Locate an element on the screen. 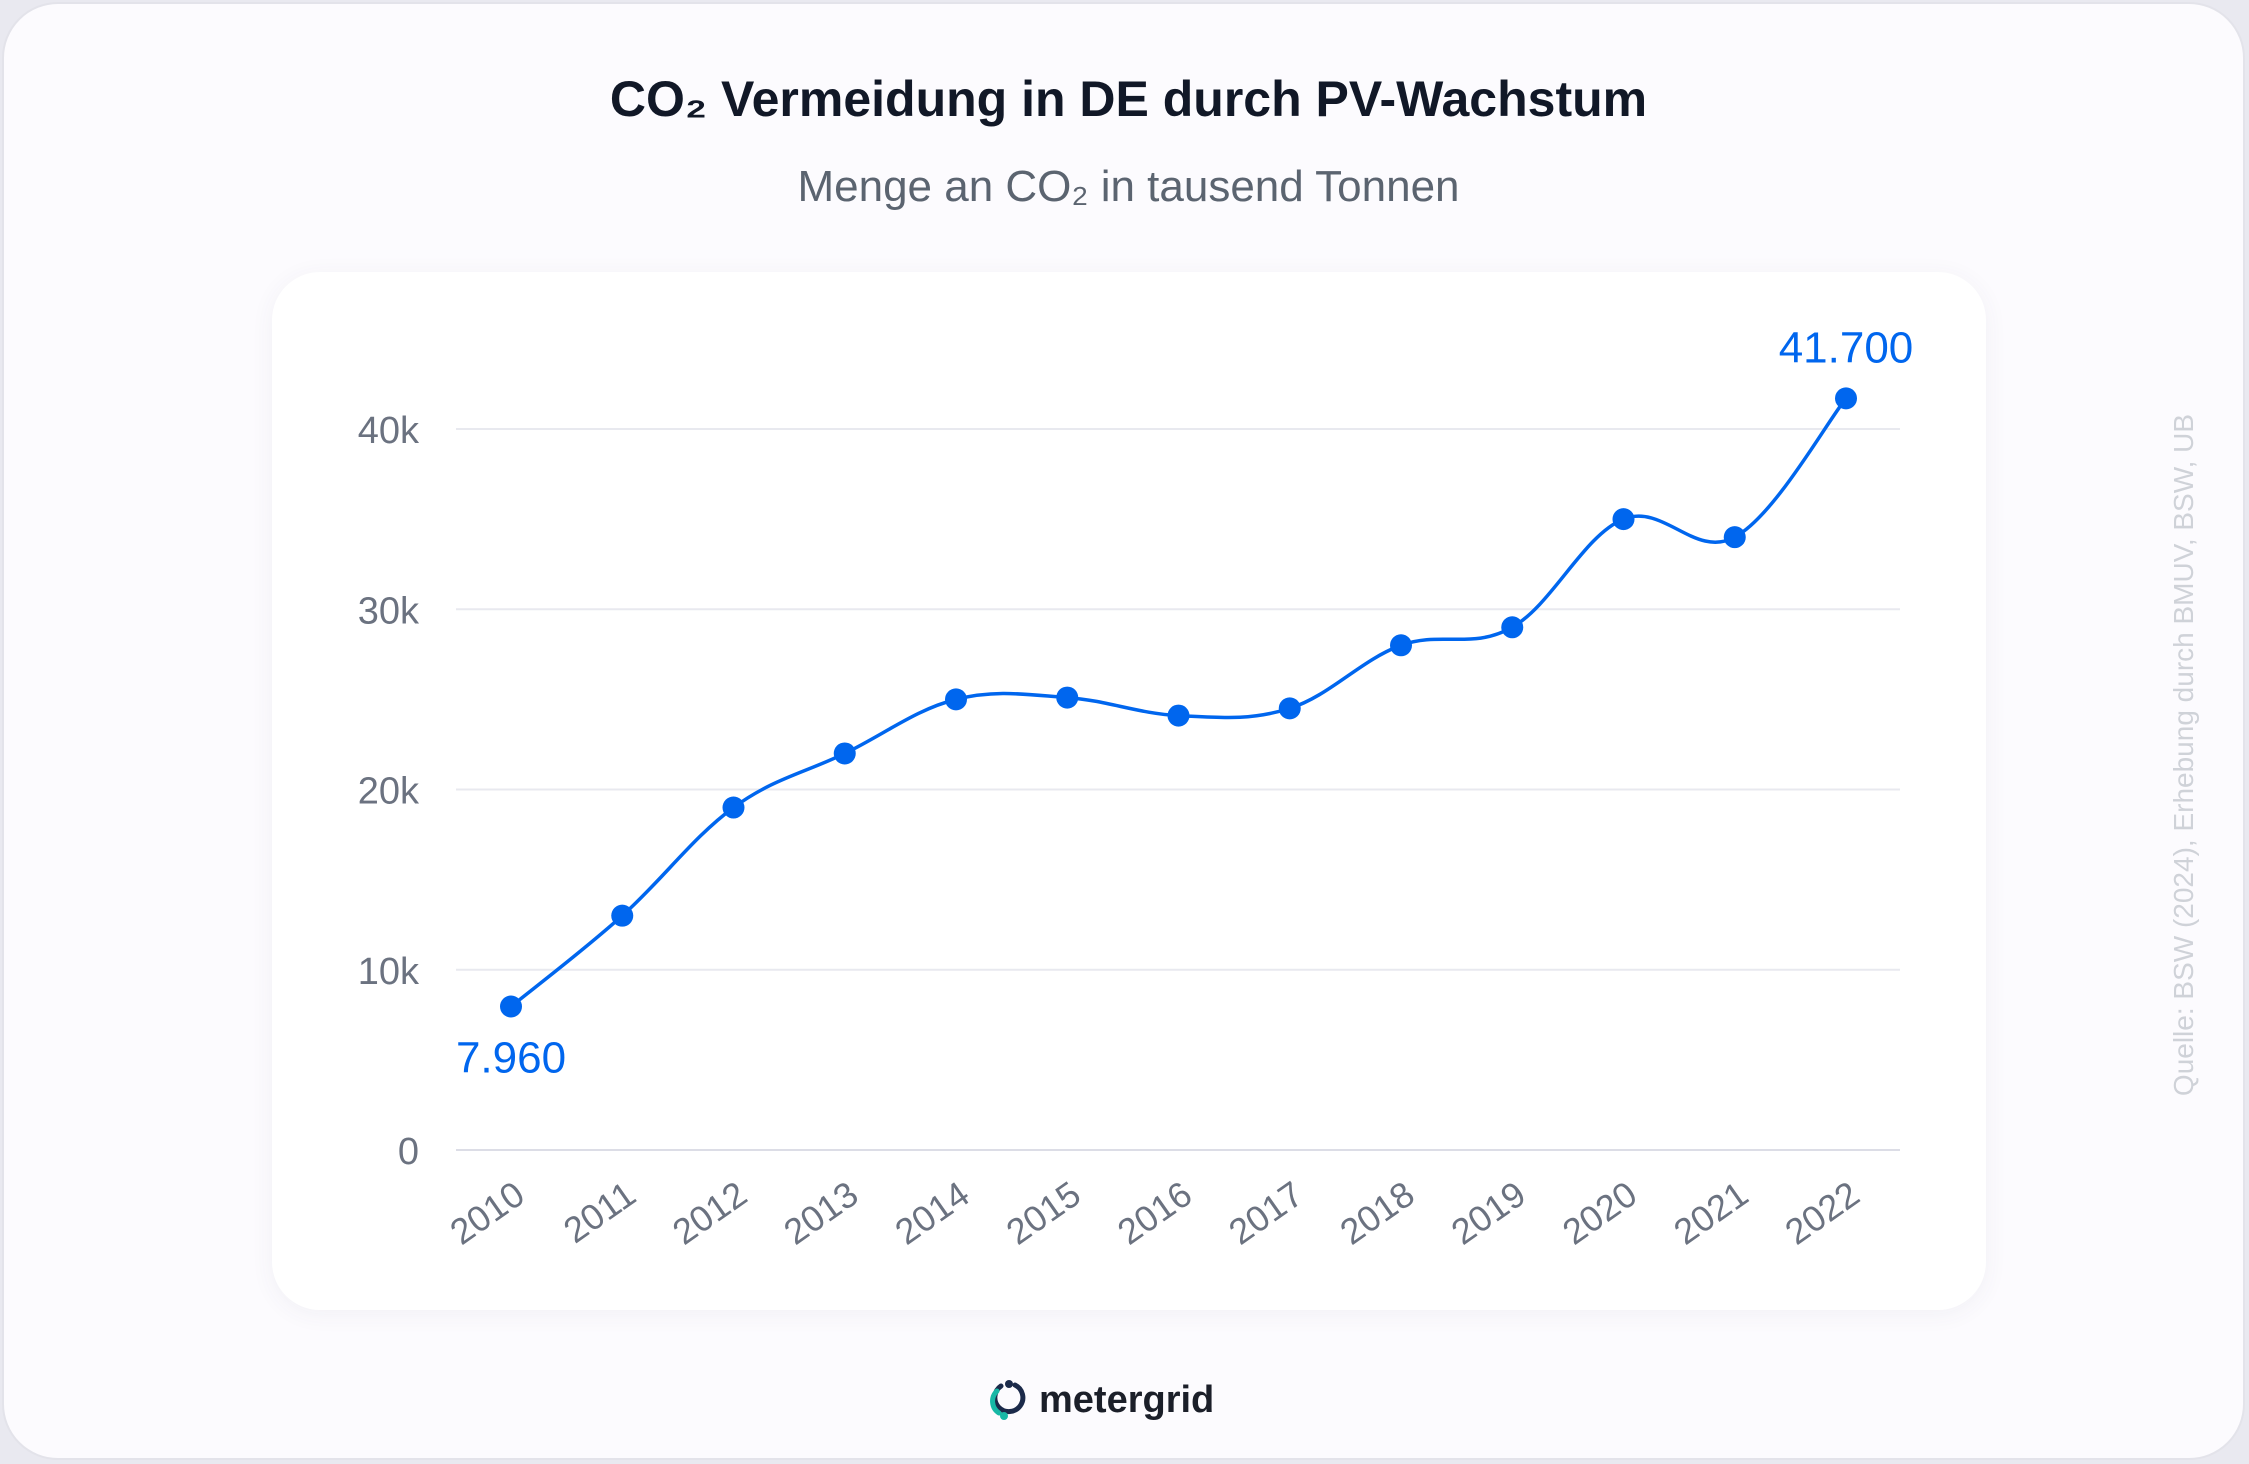  y-tick-label: 0 is located at coordinates (408, 1152).